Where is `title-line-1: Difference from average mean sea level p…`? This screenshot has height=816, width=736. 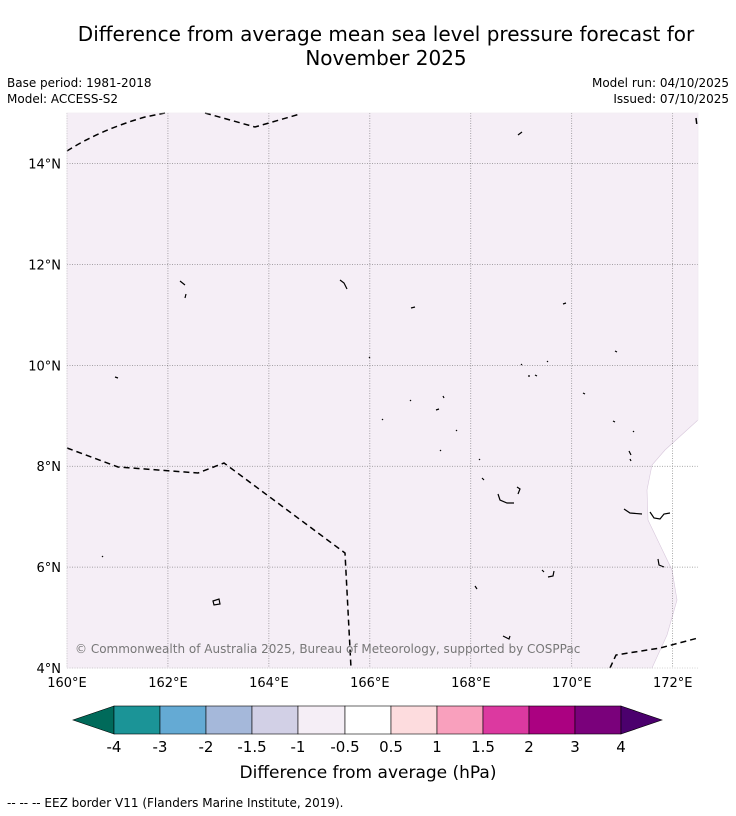
title-line-1: Difference from average mean sea level p… is located at coordinates (386, 34).